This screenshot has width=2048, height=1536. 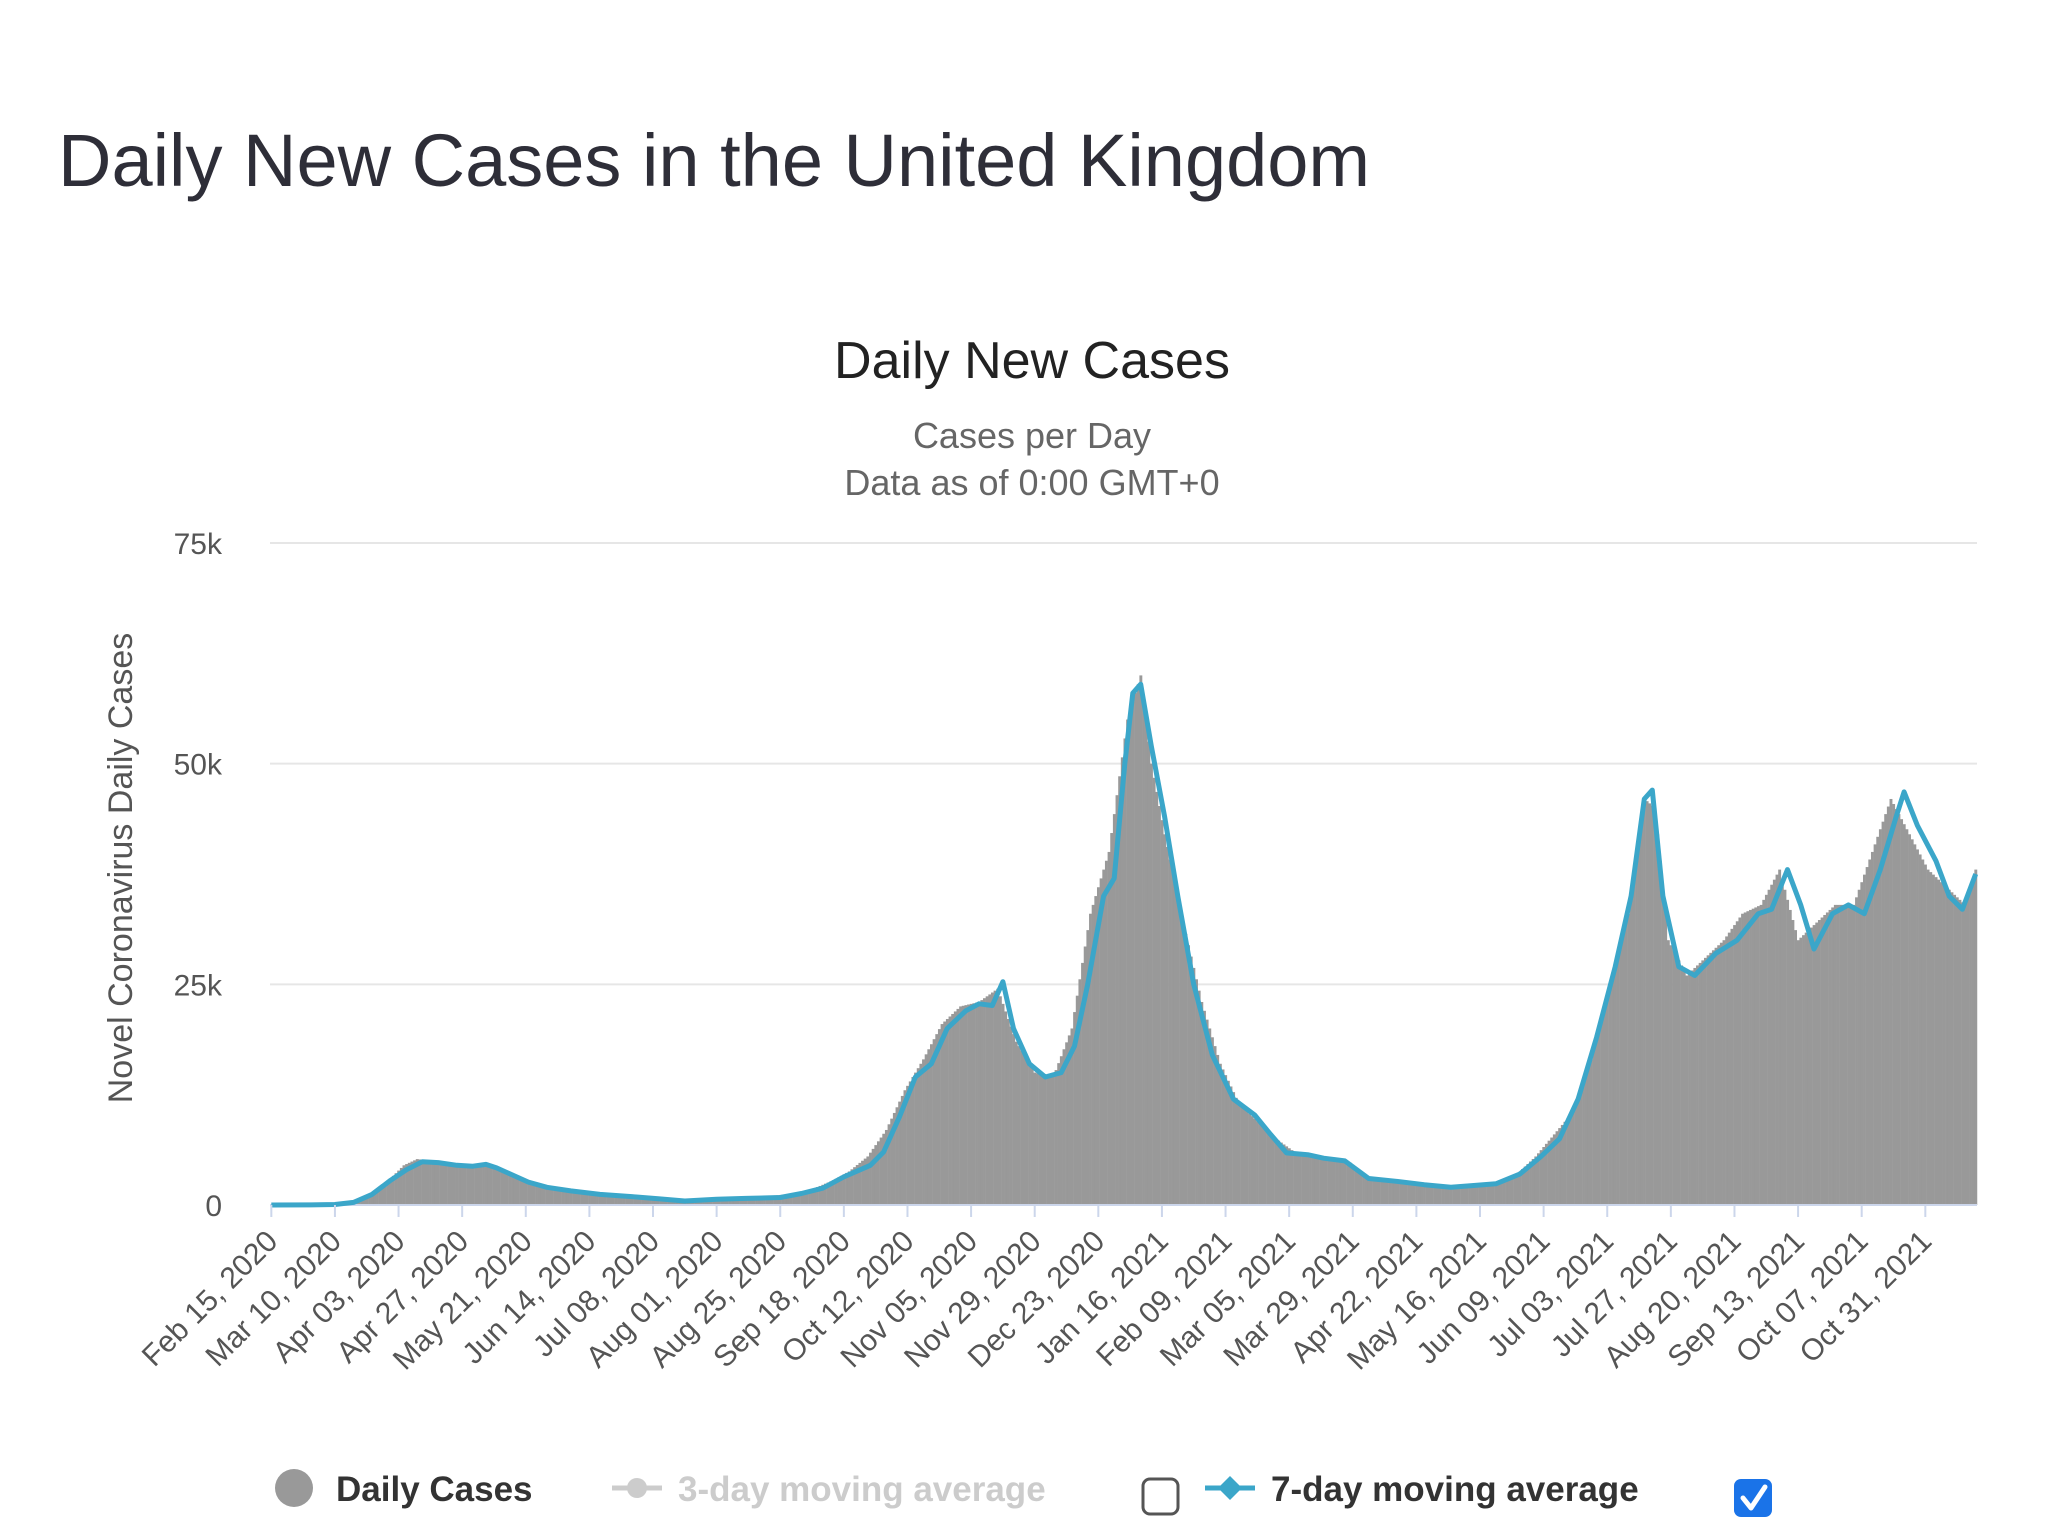 I want to click on avg3-checkbox, so click(x=1160, y=1496).